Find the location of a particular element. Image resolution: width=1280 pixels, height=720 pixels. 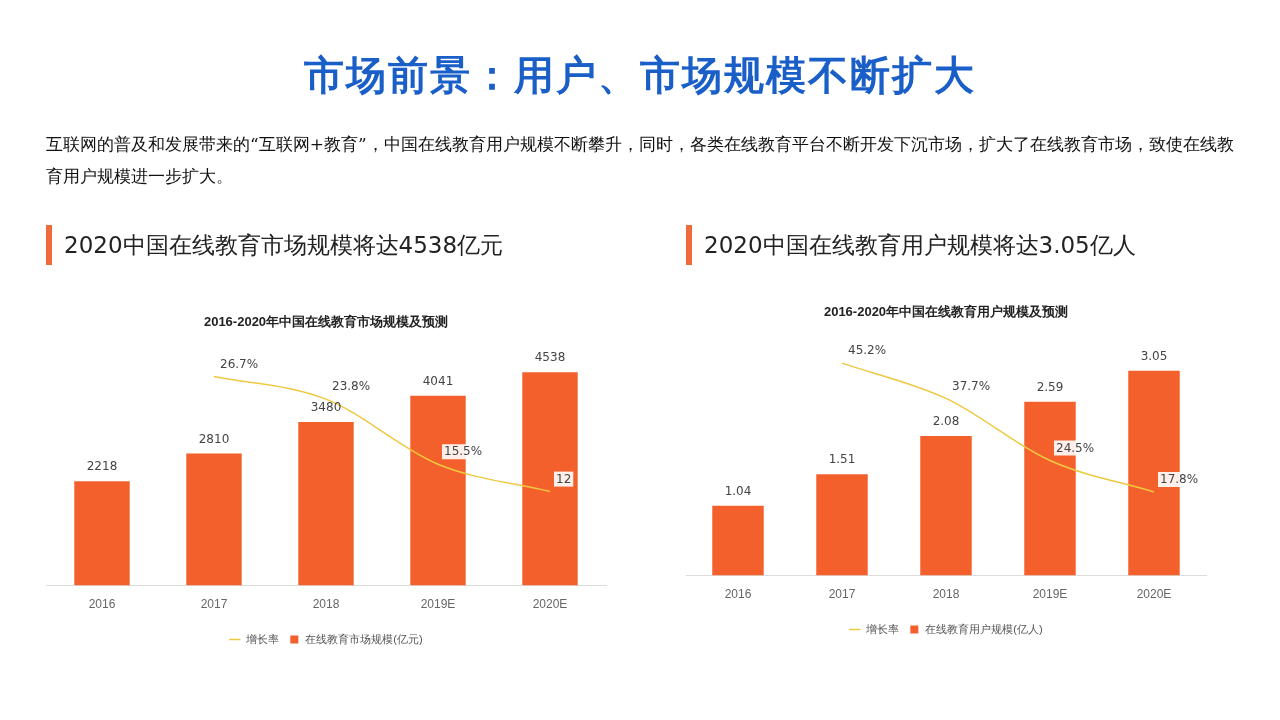

data-label: 17.8% is located at coordinates (1179, 479).